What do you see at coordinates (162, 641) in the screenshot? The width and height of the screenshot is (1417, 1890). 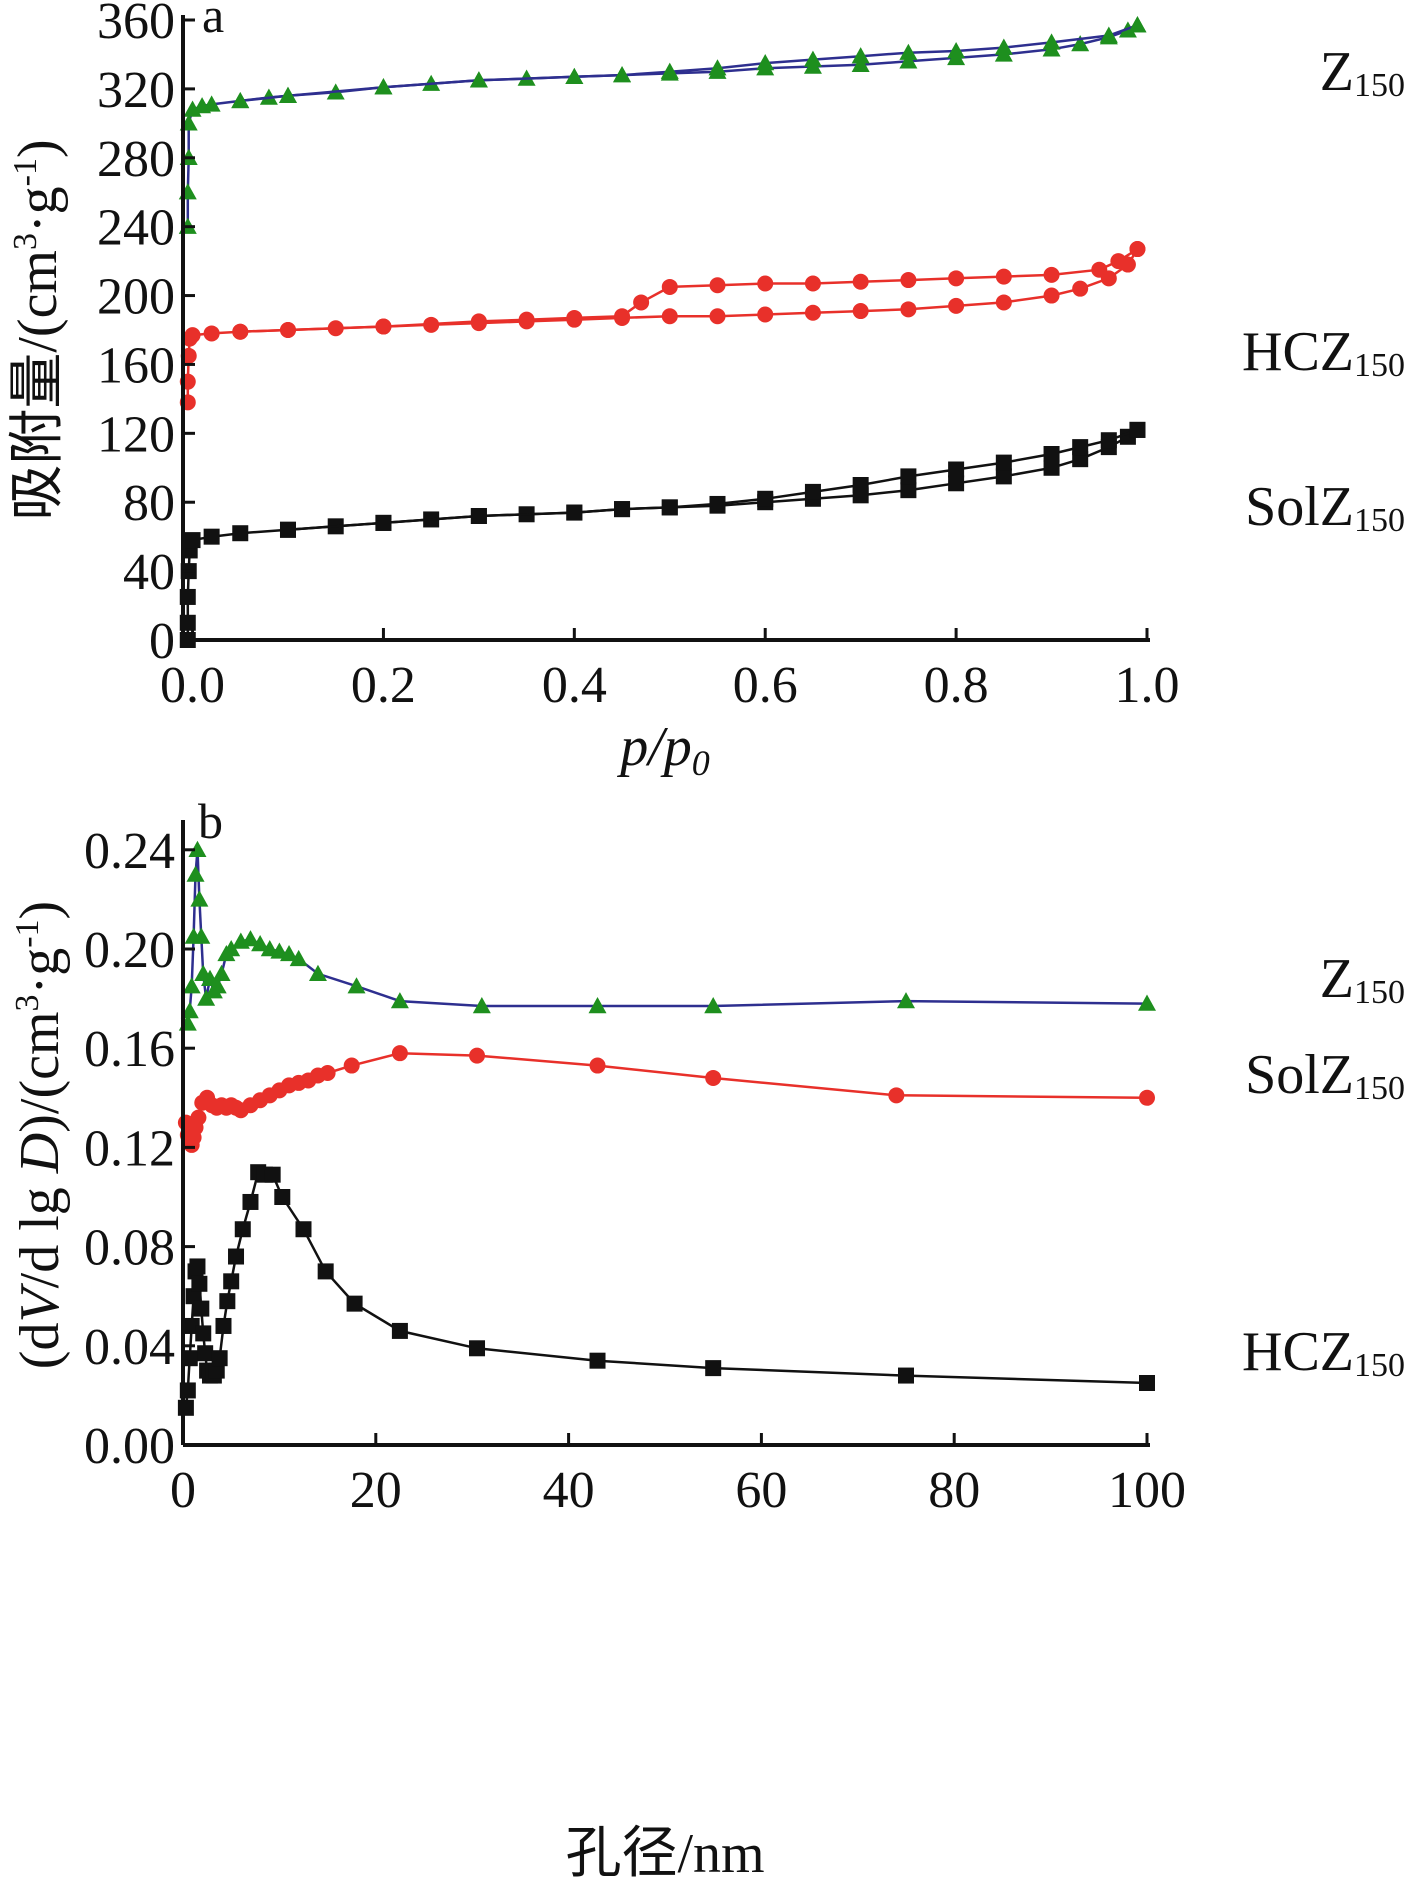 I see `a-y-tick-label: 0` at bounding box center [162, 641].